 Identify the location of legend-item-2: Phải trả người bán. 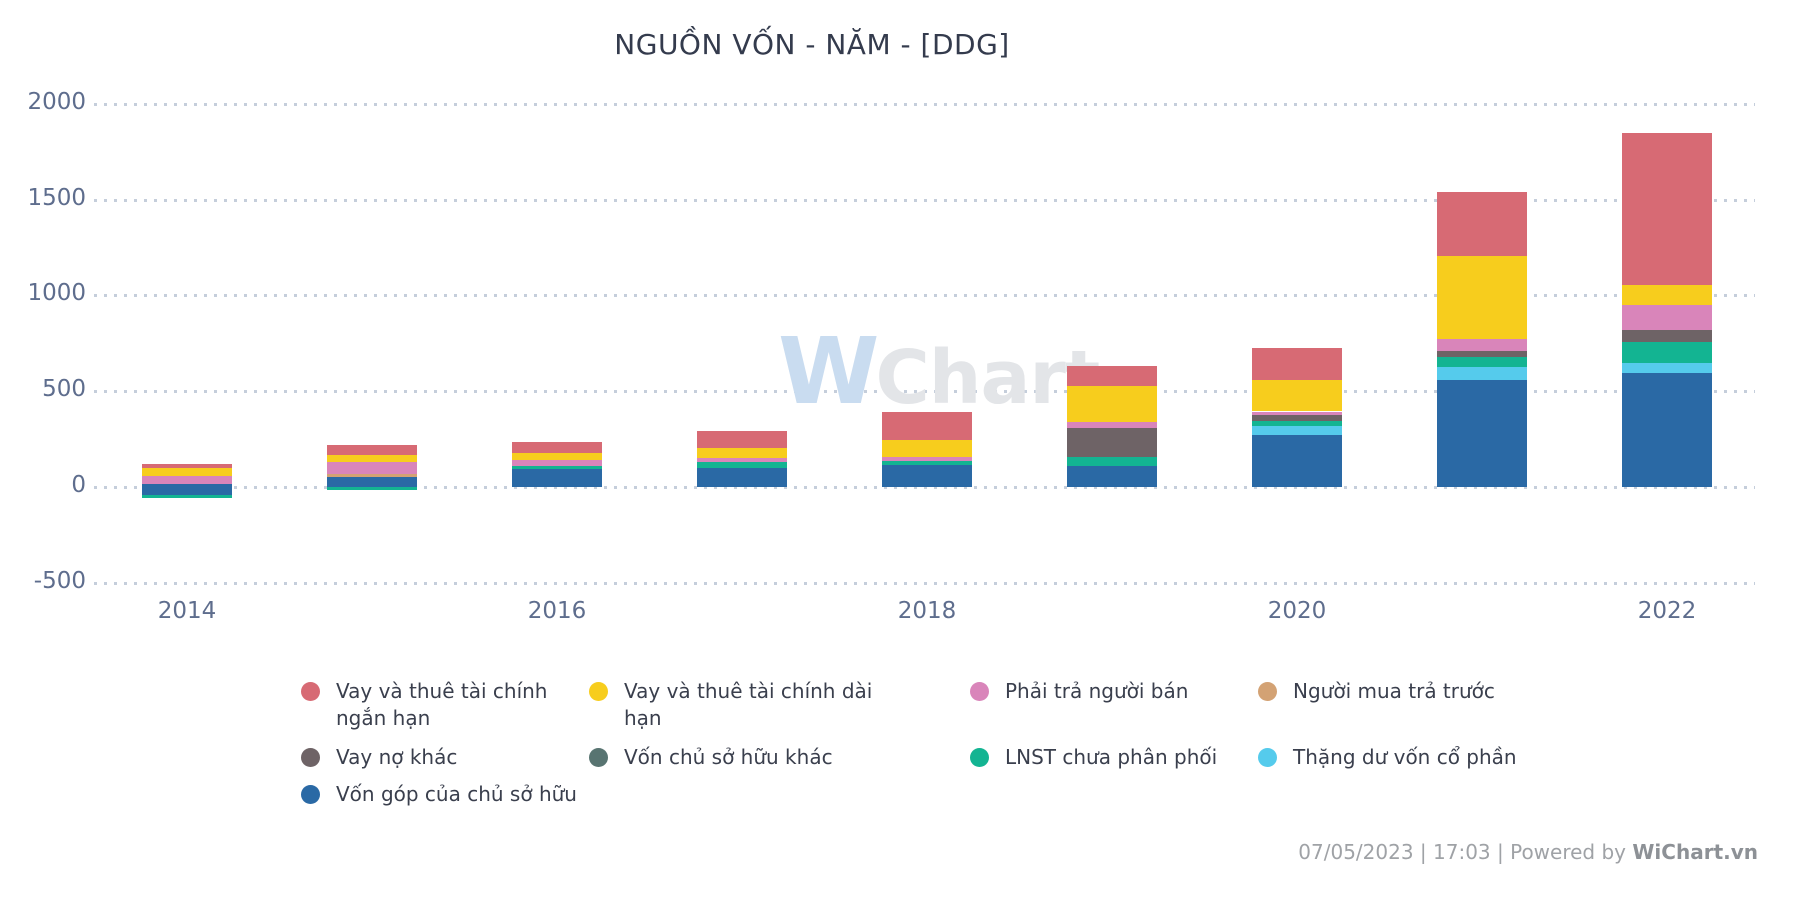
(1079, 691).